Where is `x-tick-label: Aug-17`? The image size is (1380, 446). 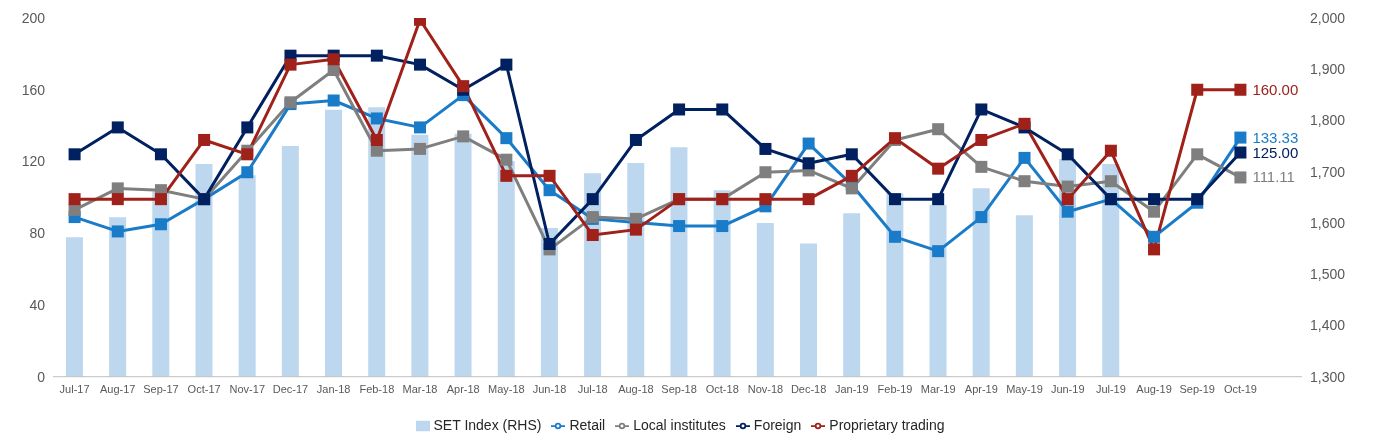
x-tick-label: Aug-17 is located at coordinates (118, 388).